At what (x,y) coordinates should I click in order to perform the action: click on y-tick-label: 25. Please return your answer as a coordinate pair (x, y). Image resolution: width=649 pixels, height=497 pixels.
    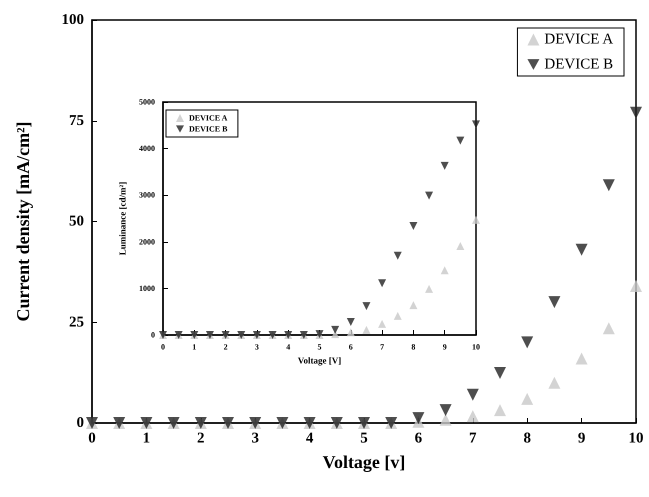
    Looking at the image, I should click on (76, 322).